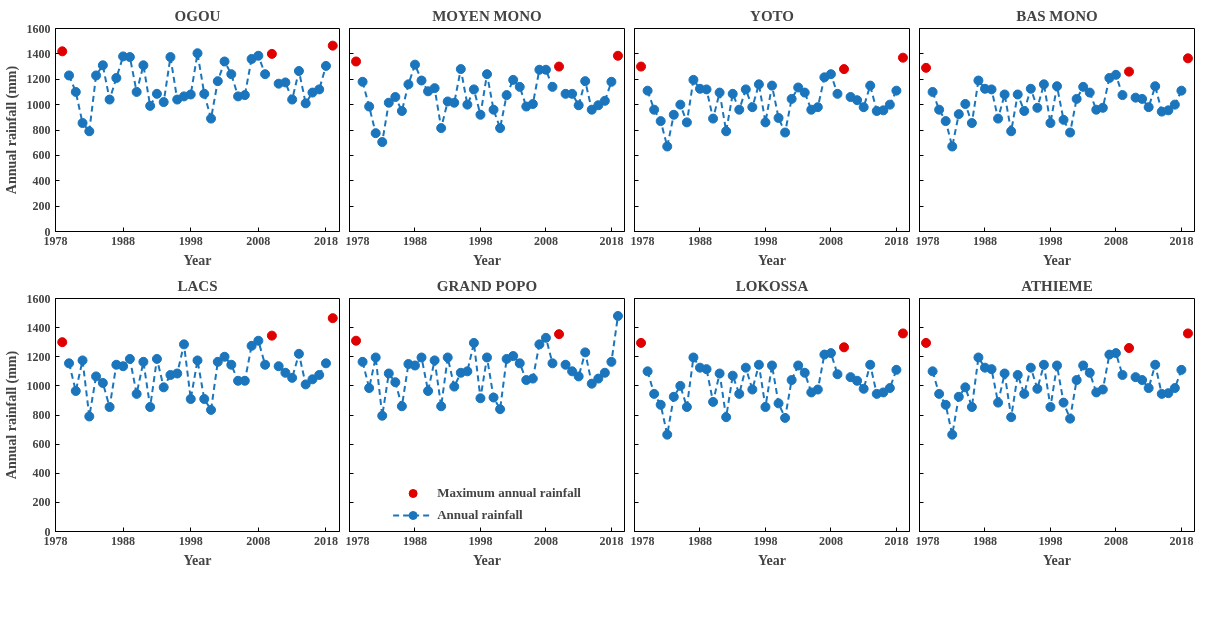  I want to click on chart-title: GRAND POPO, so click(487, 285).